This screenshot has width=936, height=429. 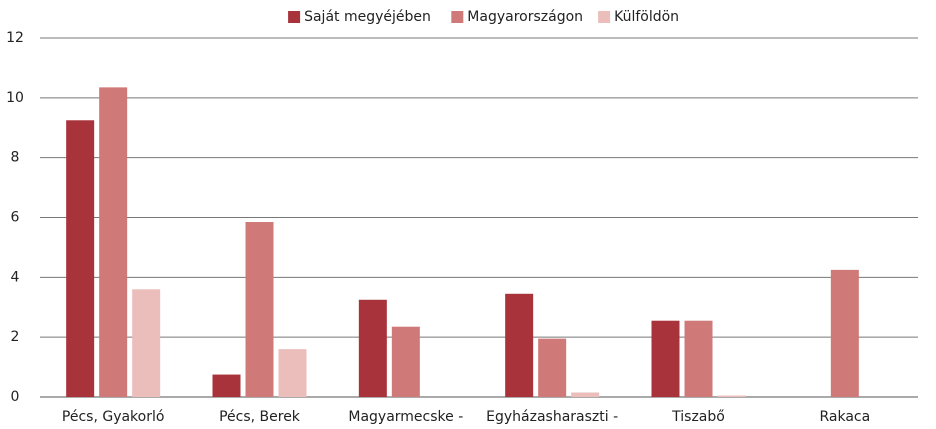 What do you see at coordinates (260, 417) in the screenshot?
I see `x-tick-label: Pécs, Berek` at bounding box center [260, 417].